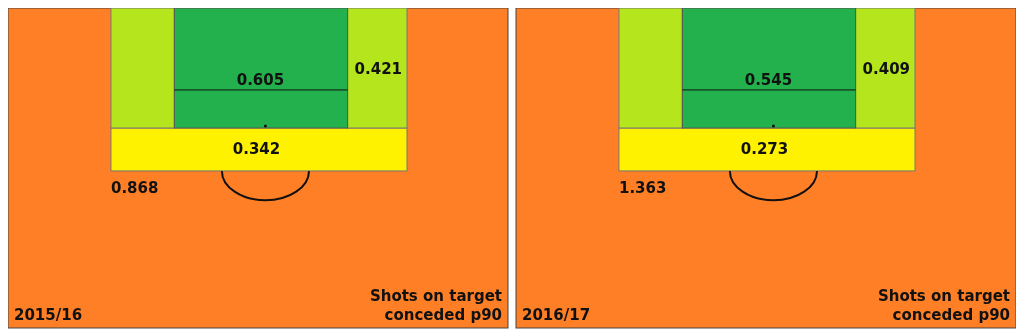 The image size is (1024, 336). What do you see at coordinates (768, 80) in the screenshot?
I see `data-label: 0.545` at bounding box center [768, 80].